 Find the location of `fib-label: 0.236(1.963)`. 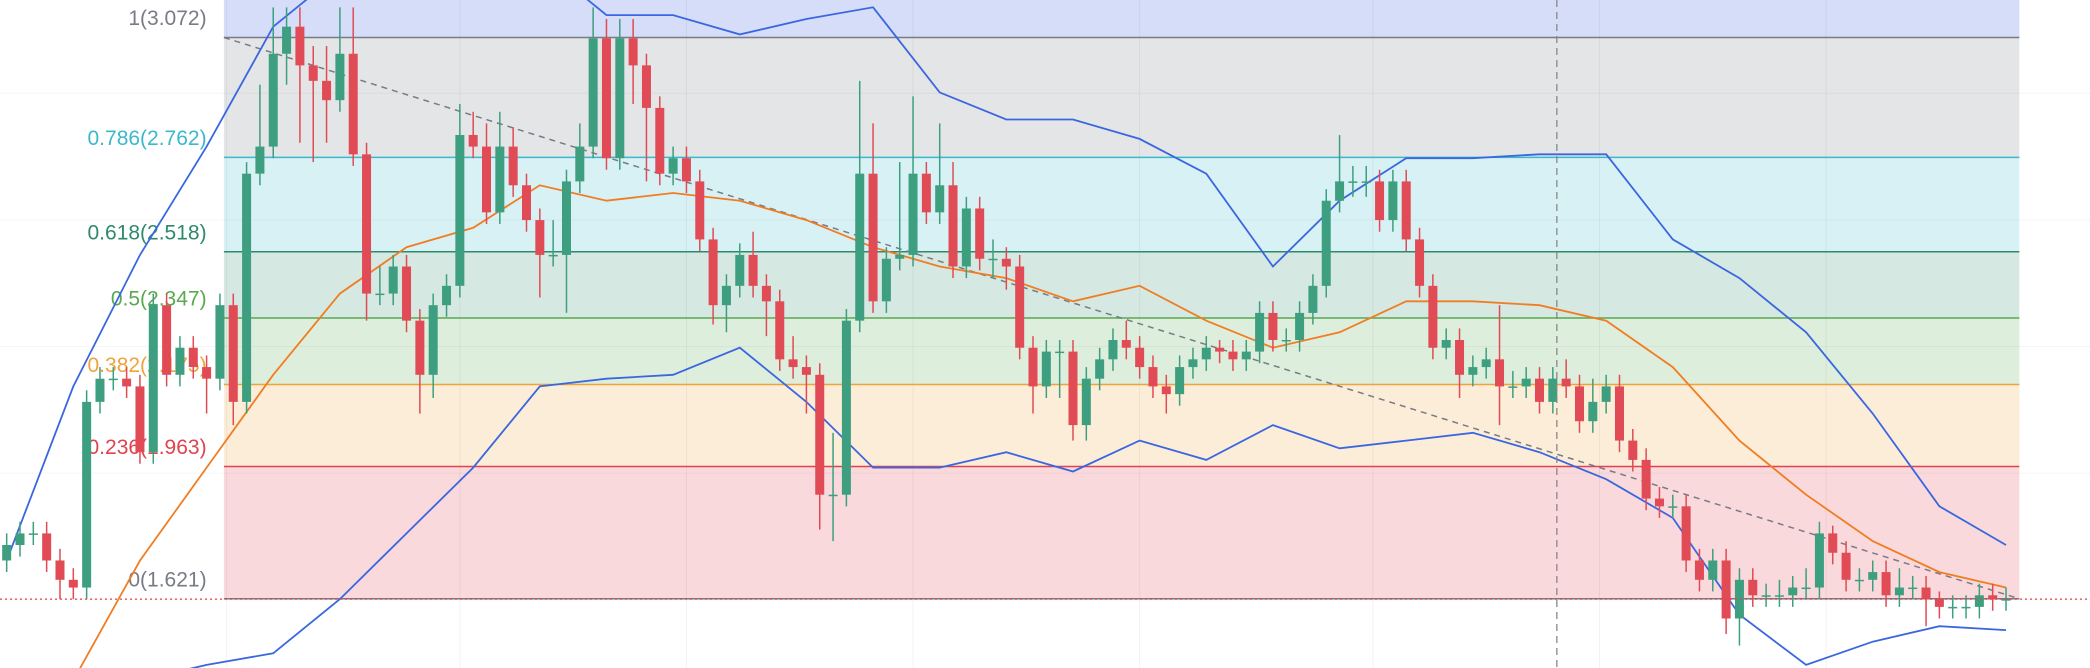

fib-label: 0.236(1.963) is located at coordinates (147, 447).